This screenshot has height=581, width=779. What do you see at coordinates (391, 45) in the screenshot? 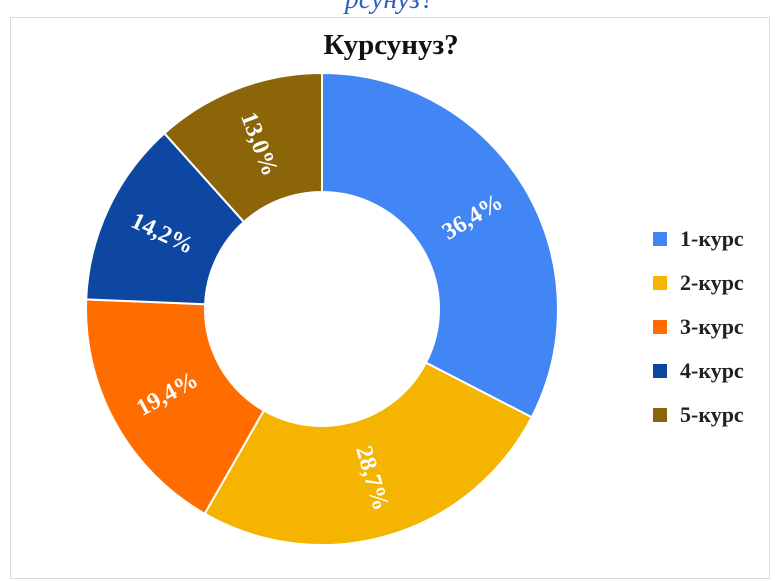
I see `chart-title: Курсунуз?` at bounding box center [391, 45].